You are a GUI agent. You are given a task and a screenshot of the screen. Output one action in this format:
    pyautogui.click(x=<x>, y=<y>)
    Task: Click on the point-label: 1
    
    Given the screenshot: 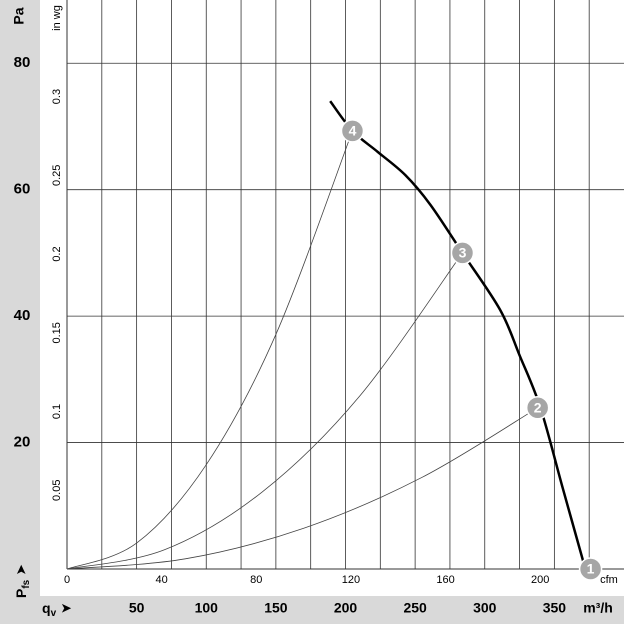 What is the action you would take?
    pyautogui.click(x=591, y=569)
    